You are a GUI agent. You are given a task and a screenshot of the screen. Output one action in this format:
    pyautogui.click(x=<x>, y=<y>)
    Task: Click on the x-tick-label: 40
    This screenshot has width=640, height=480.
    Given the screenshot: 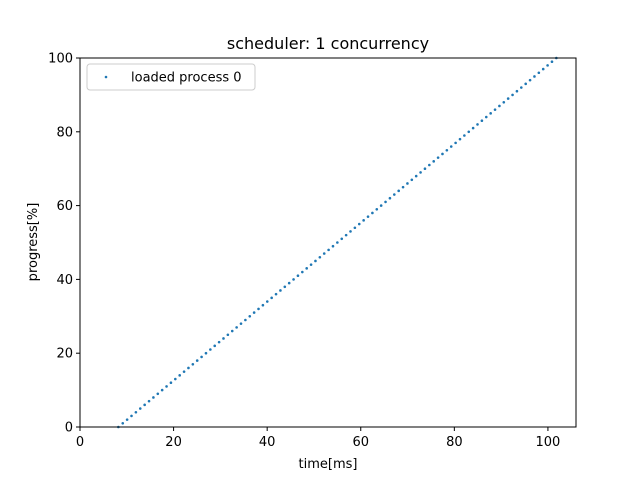 What is the action you would take?
    pyautogui.click(x=267, y=442)
    